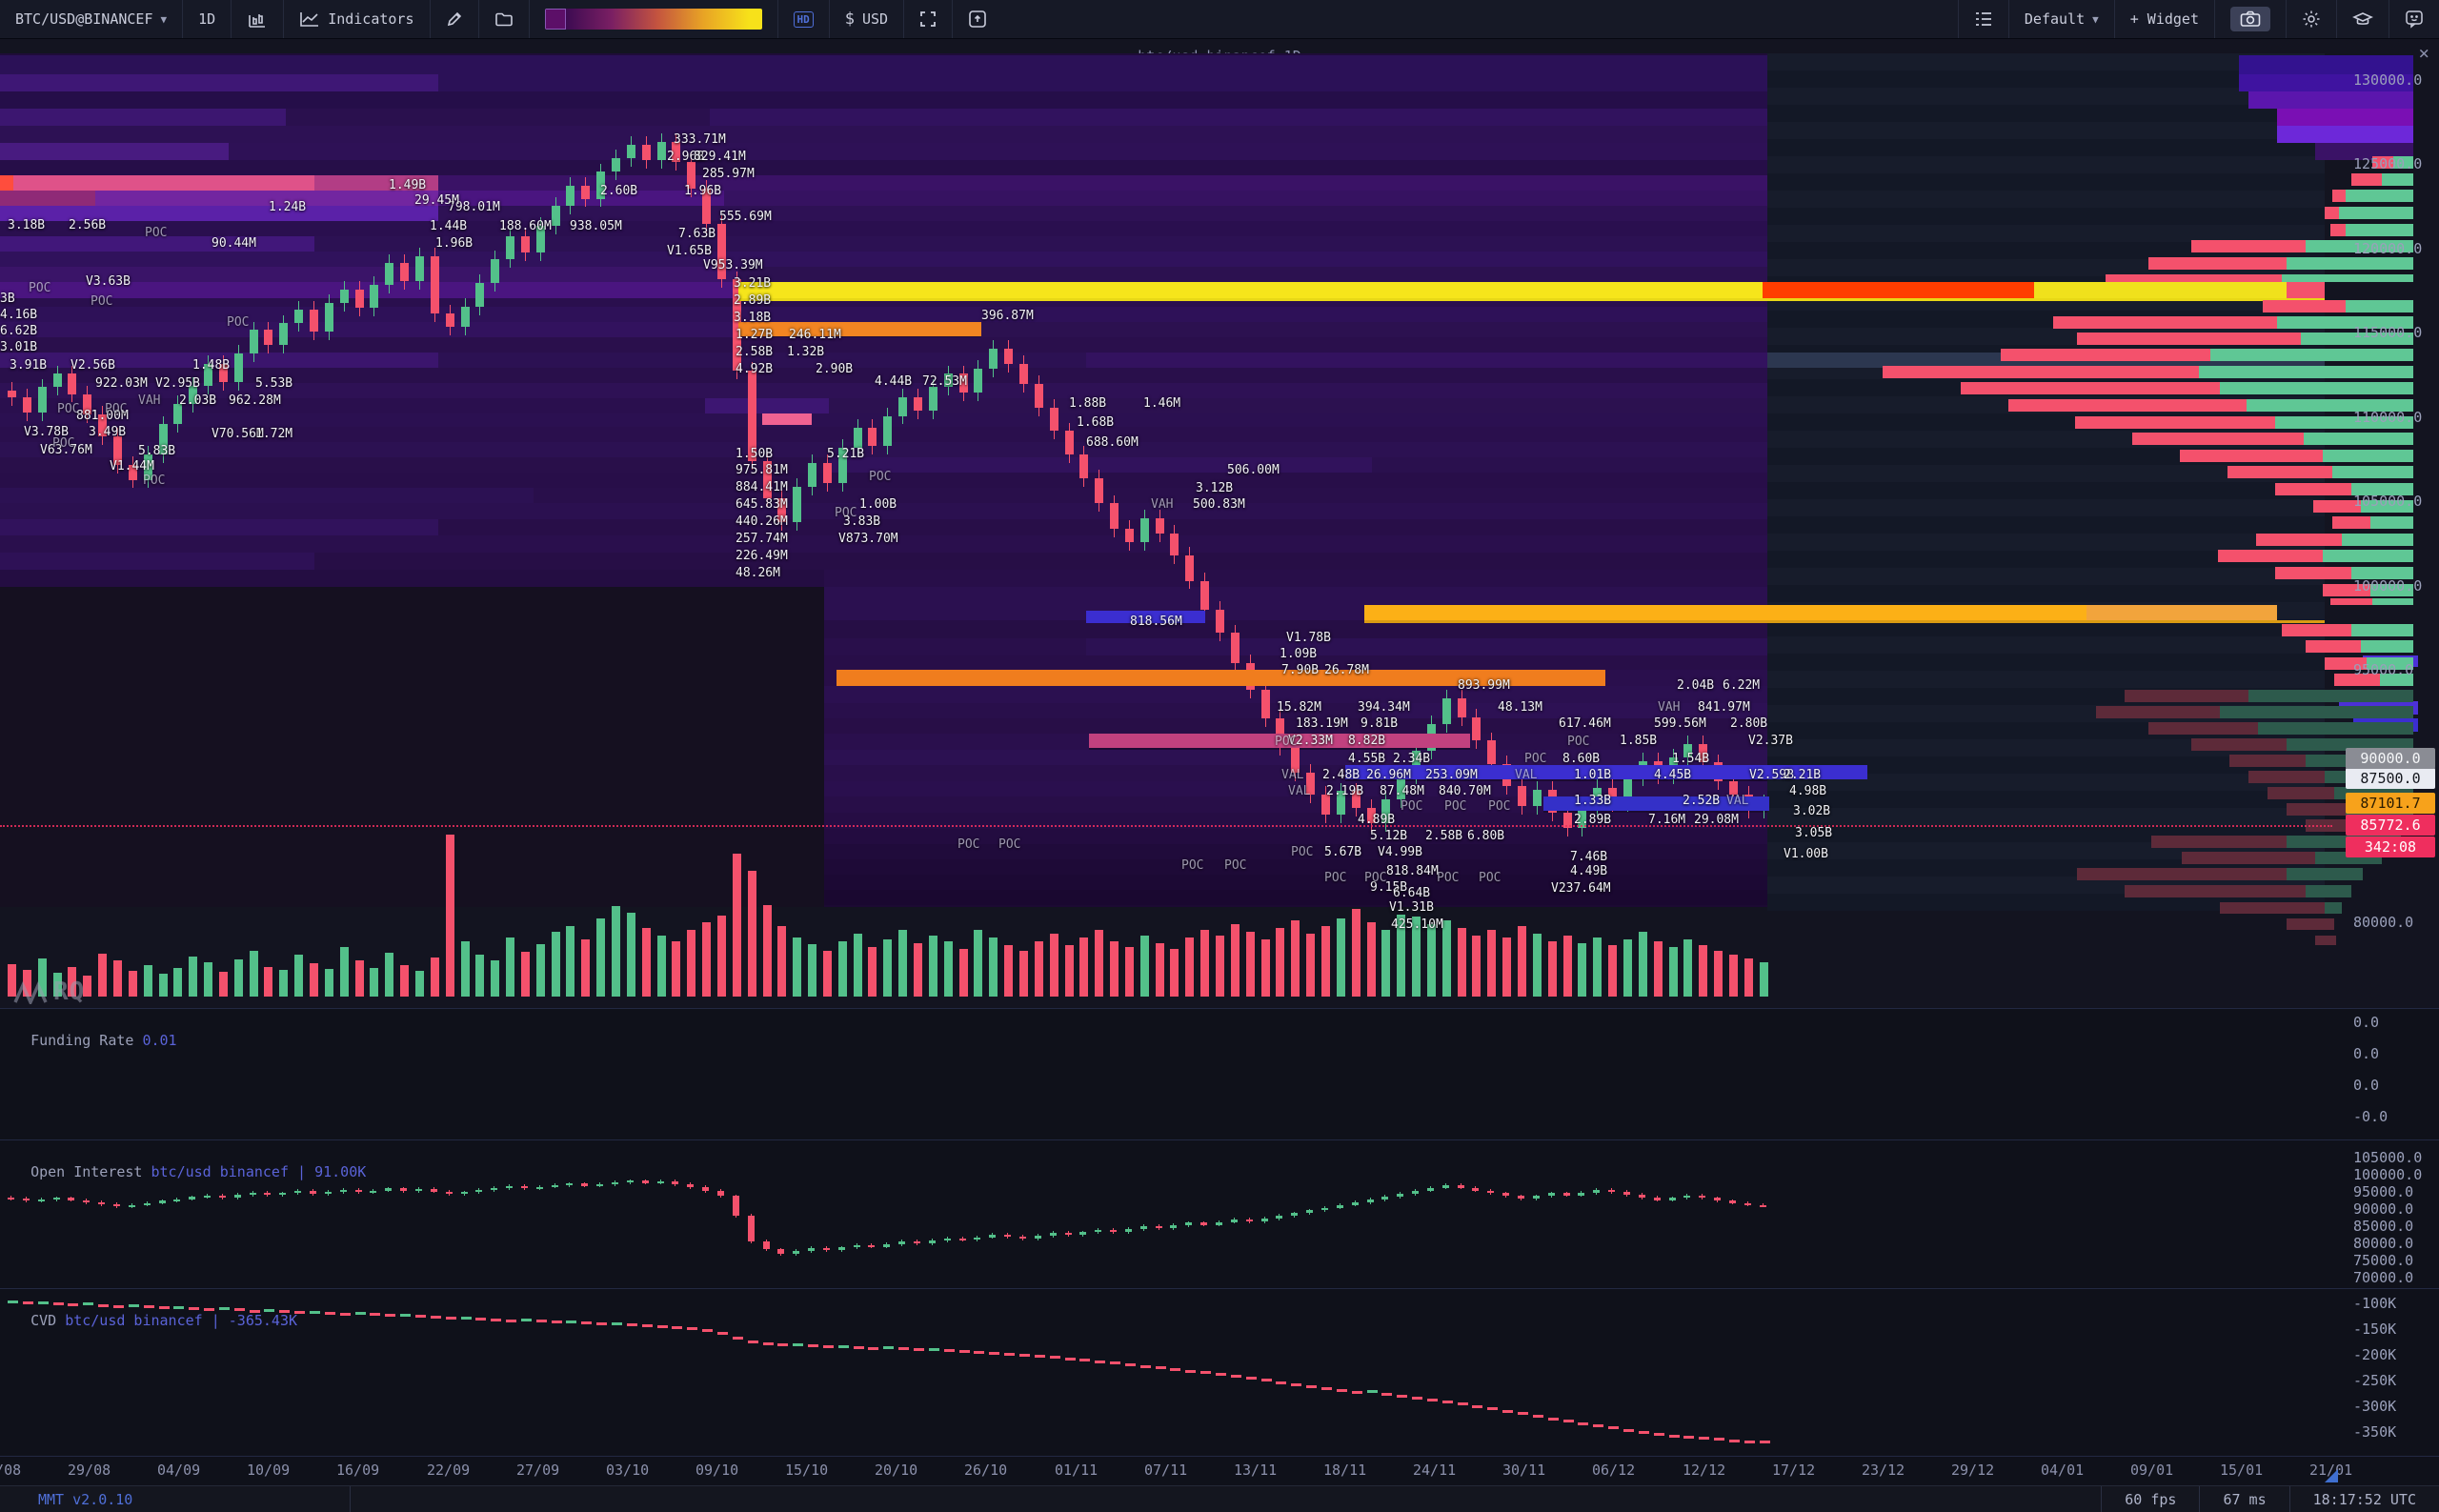 The image size is (2439, 1512). I want to click on latency-indicator: 67 ms, so click(2243, 1499).